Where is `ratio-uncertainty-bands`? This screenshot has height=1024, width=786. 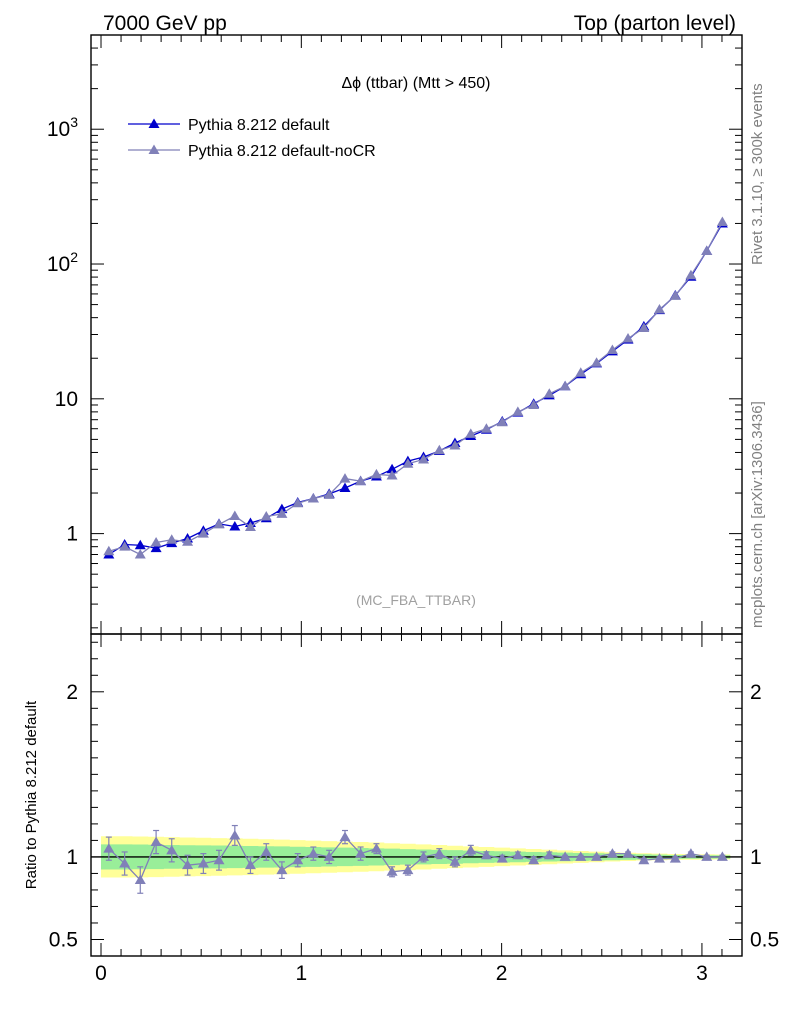
ratio-uncertainty-bands is located at coordinates (416, 857).